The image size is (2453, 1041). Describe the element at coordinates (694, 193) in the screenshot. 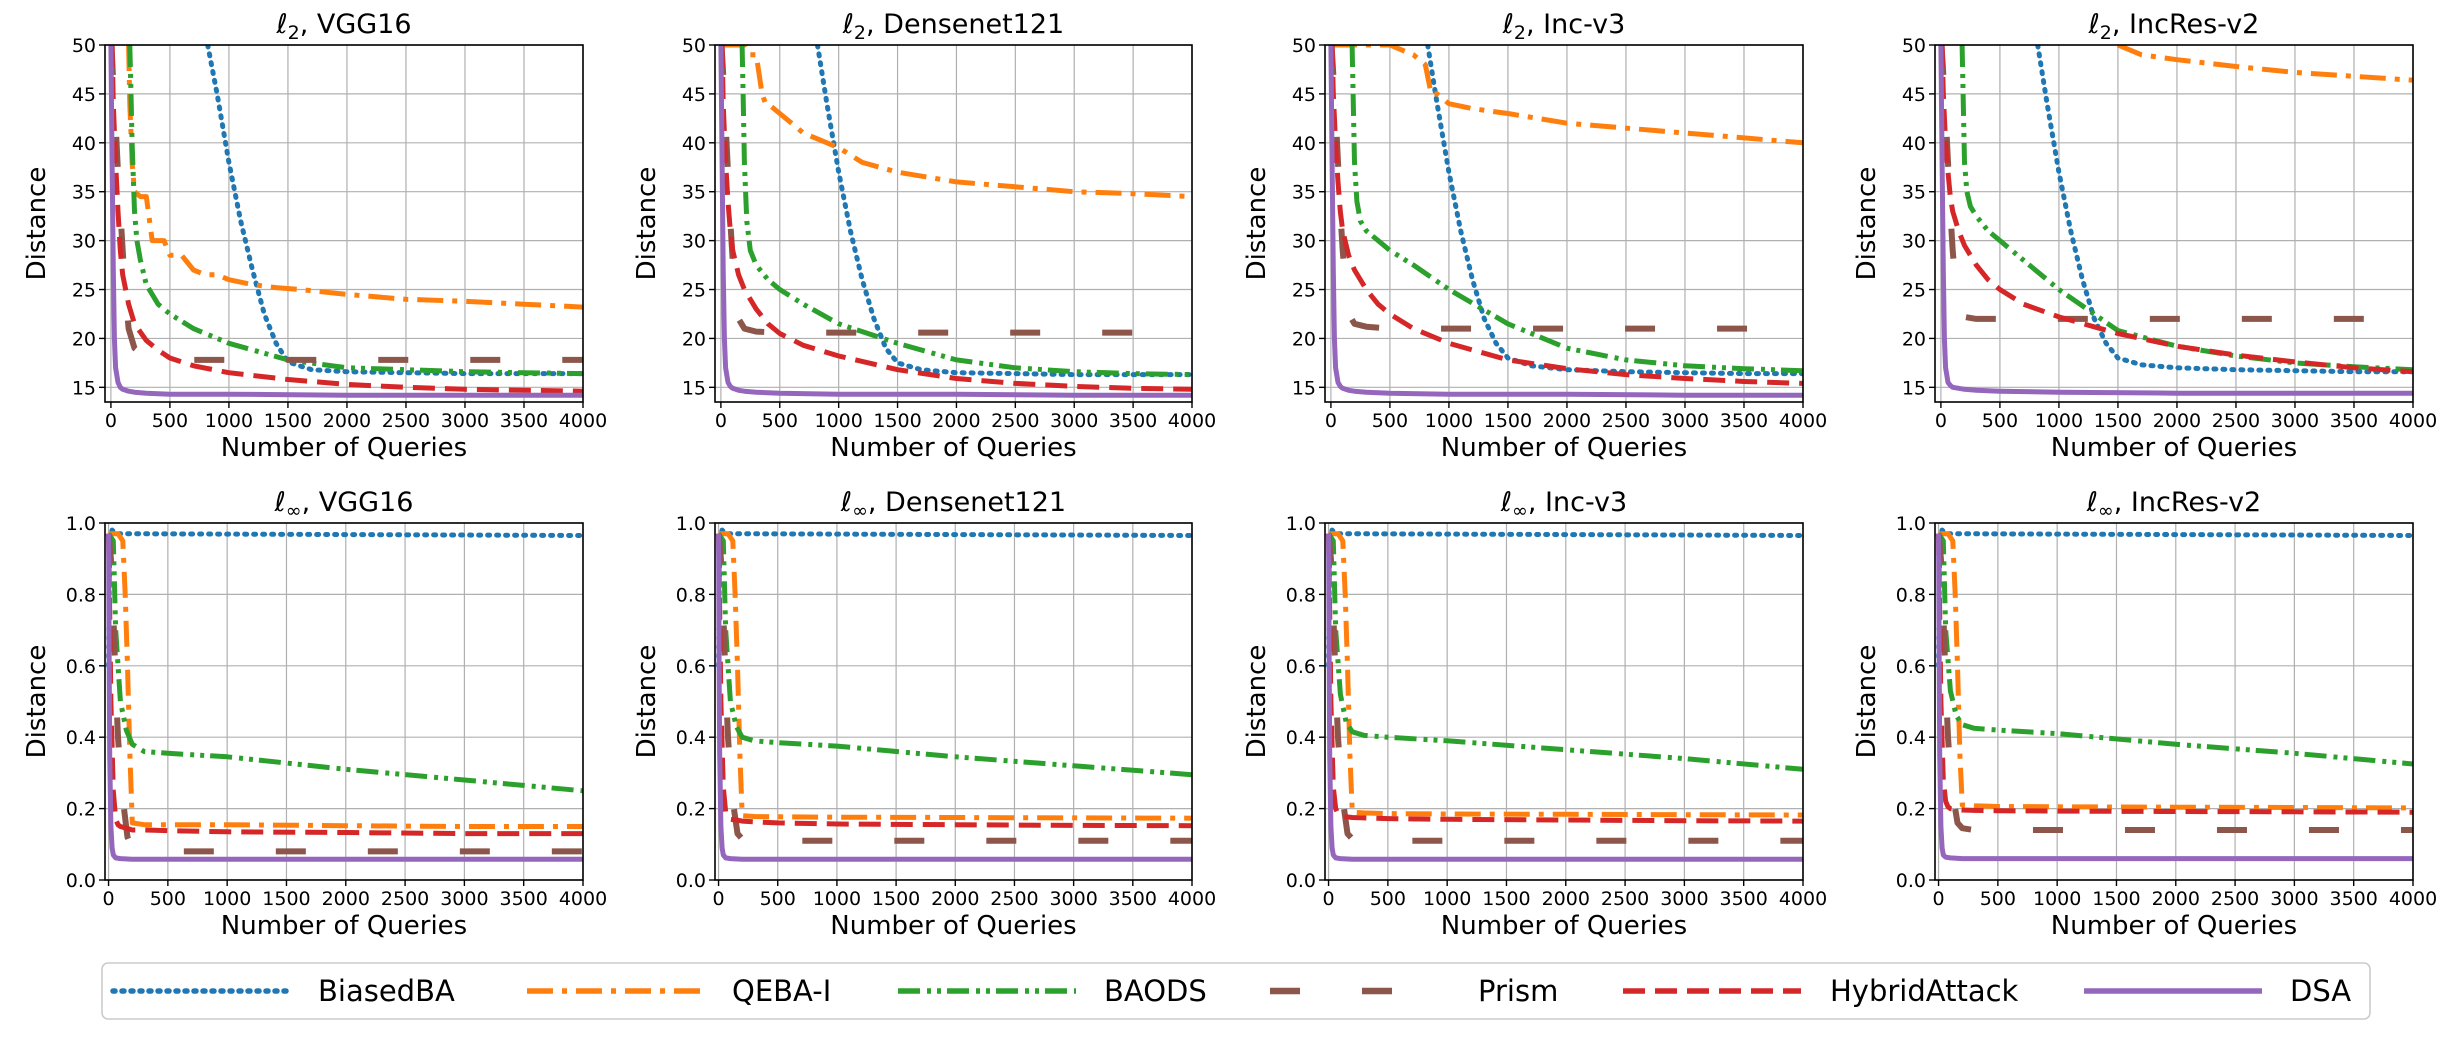

I see `y-tick-label: 35` at that location.